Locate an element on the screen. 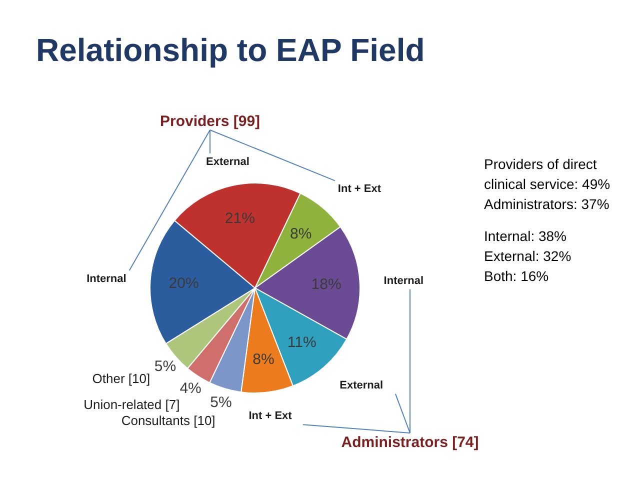 The image size is (638, 478). text: Administrators [74] is located at coordinates (410, 442).